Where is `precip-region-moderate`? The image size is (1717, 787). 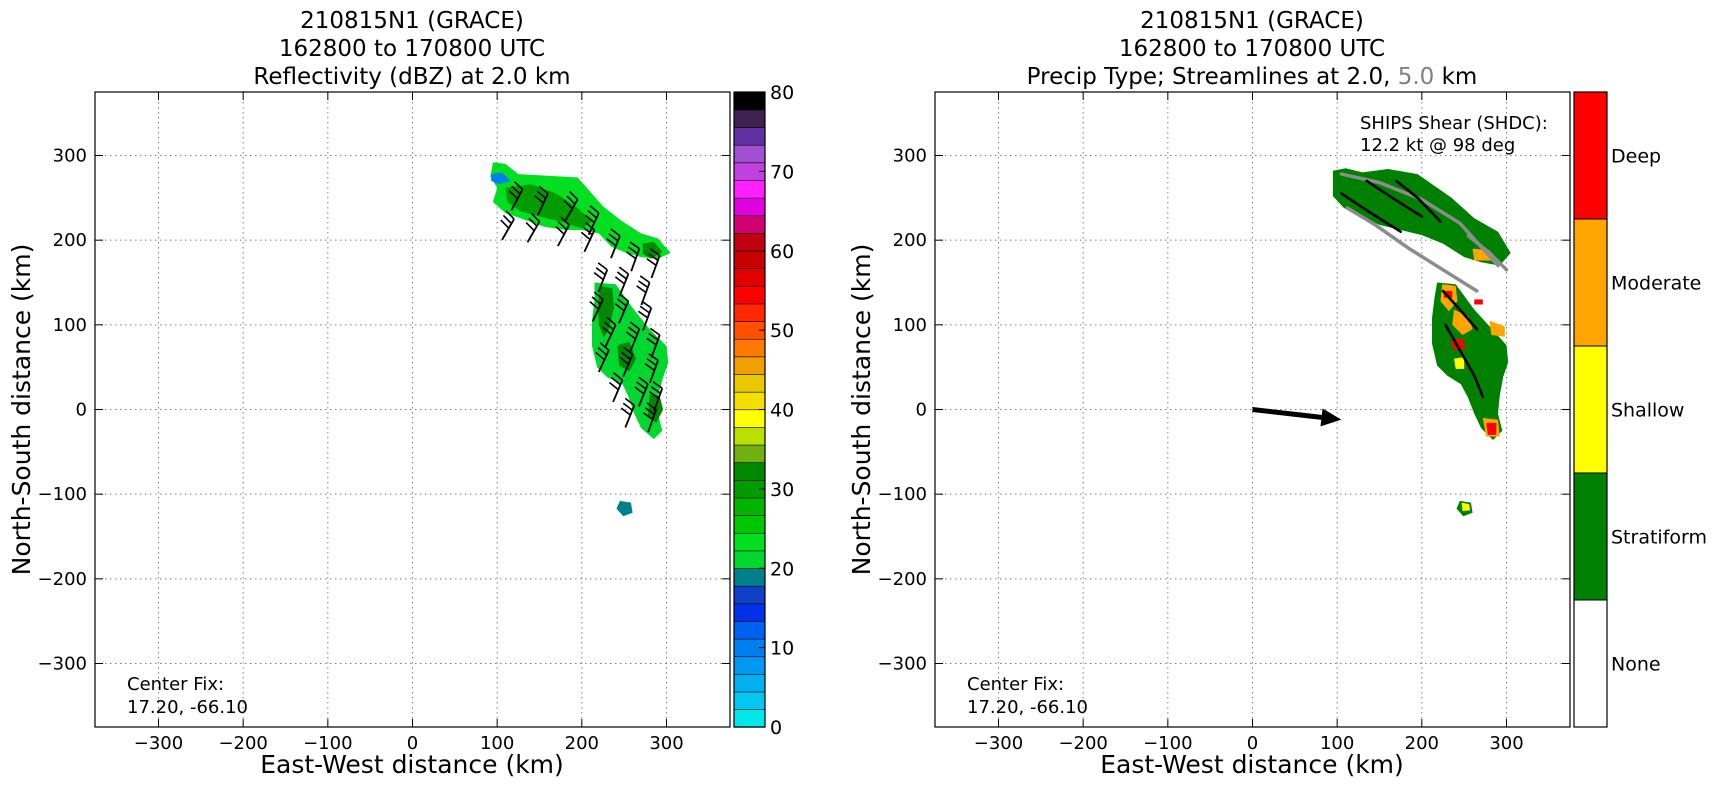
precip-region-moderate is located at coordinates (1462, 322).